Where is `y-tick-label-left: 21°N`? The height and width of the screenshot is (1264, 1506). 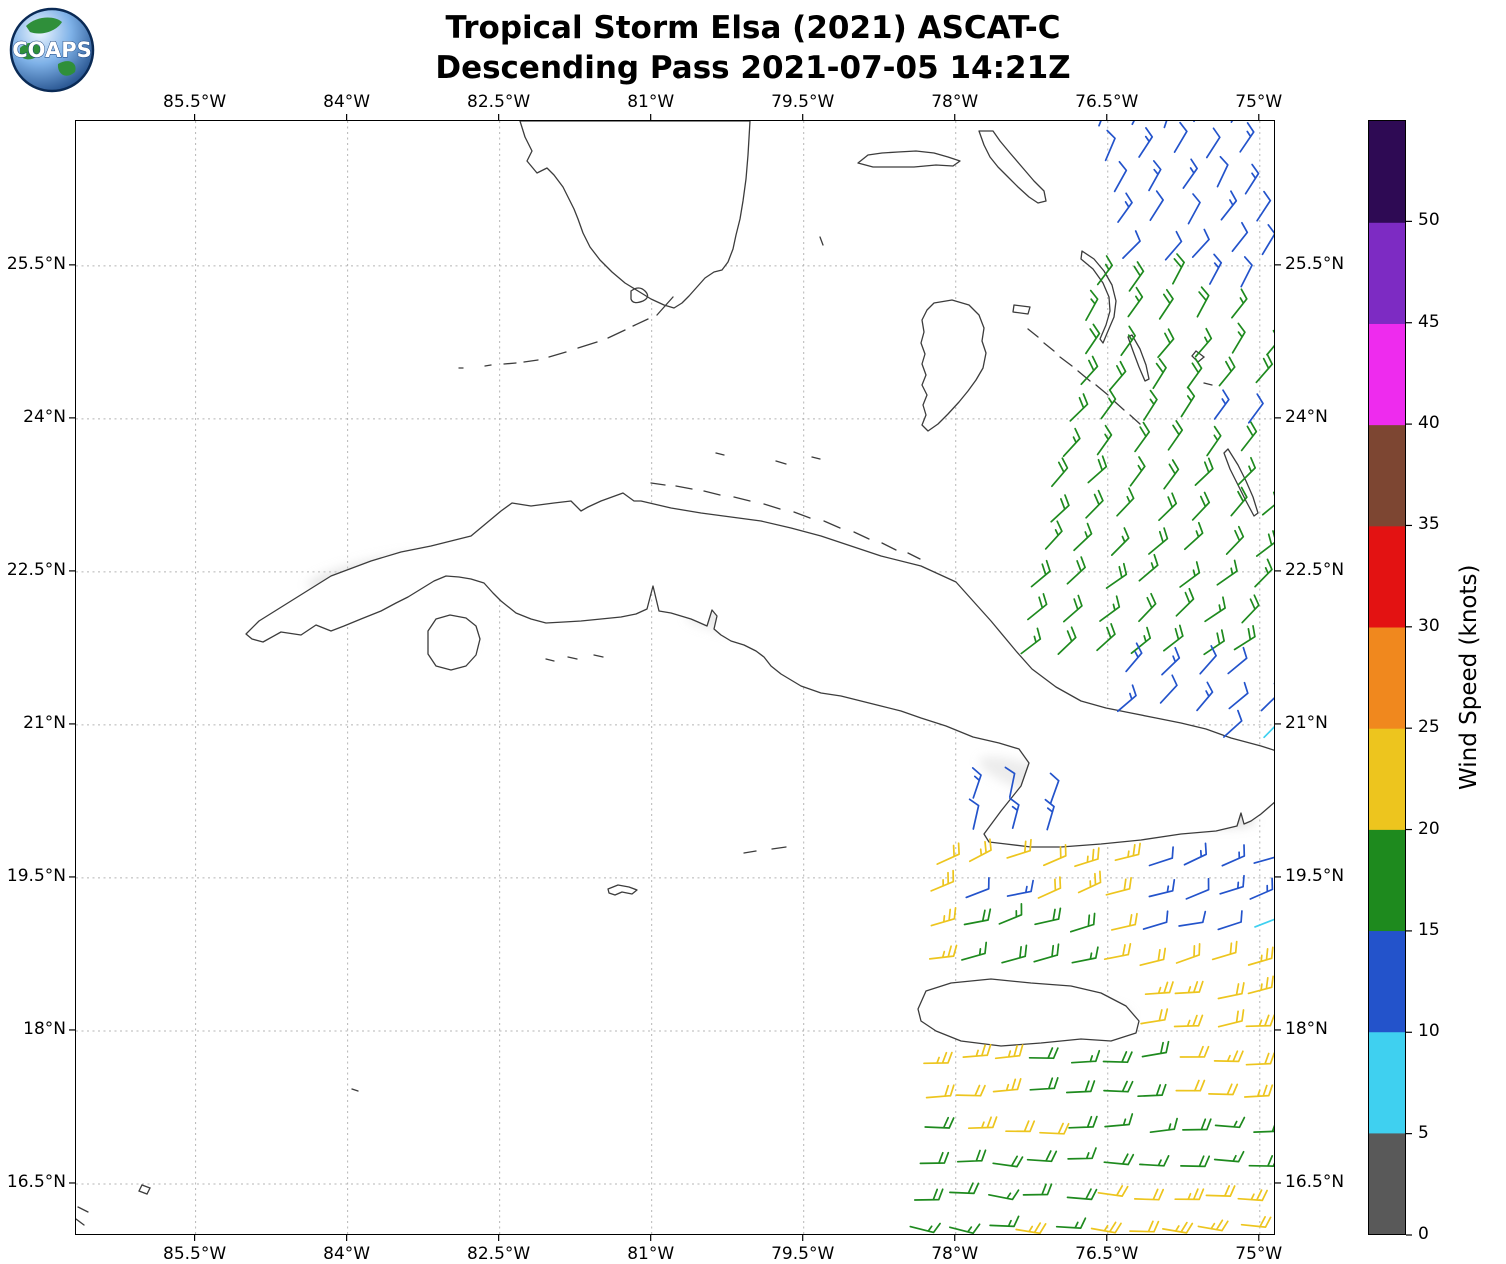
y-tick-label-left: 21°N is located at coordinates (44, 722).